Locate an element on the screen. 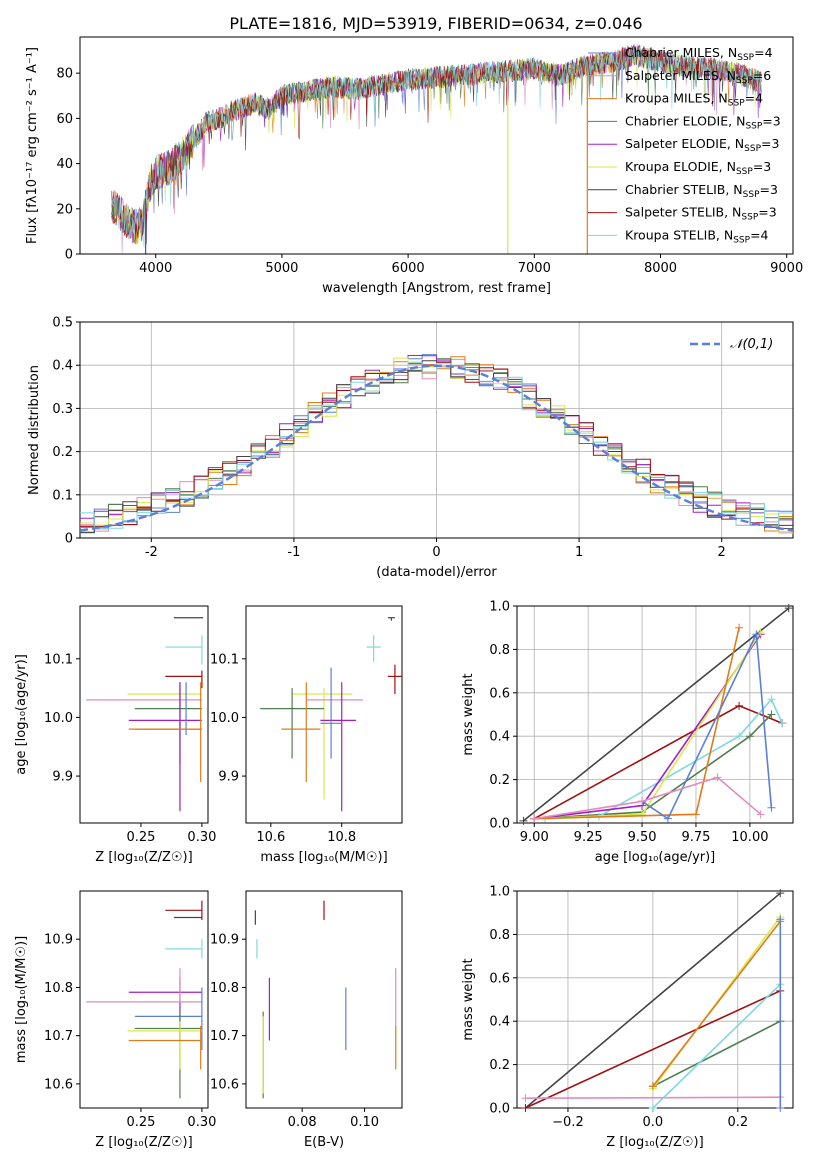  x-tick-label: 9000 is located at coordinates (786, 268).